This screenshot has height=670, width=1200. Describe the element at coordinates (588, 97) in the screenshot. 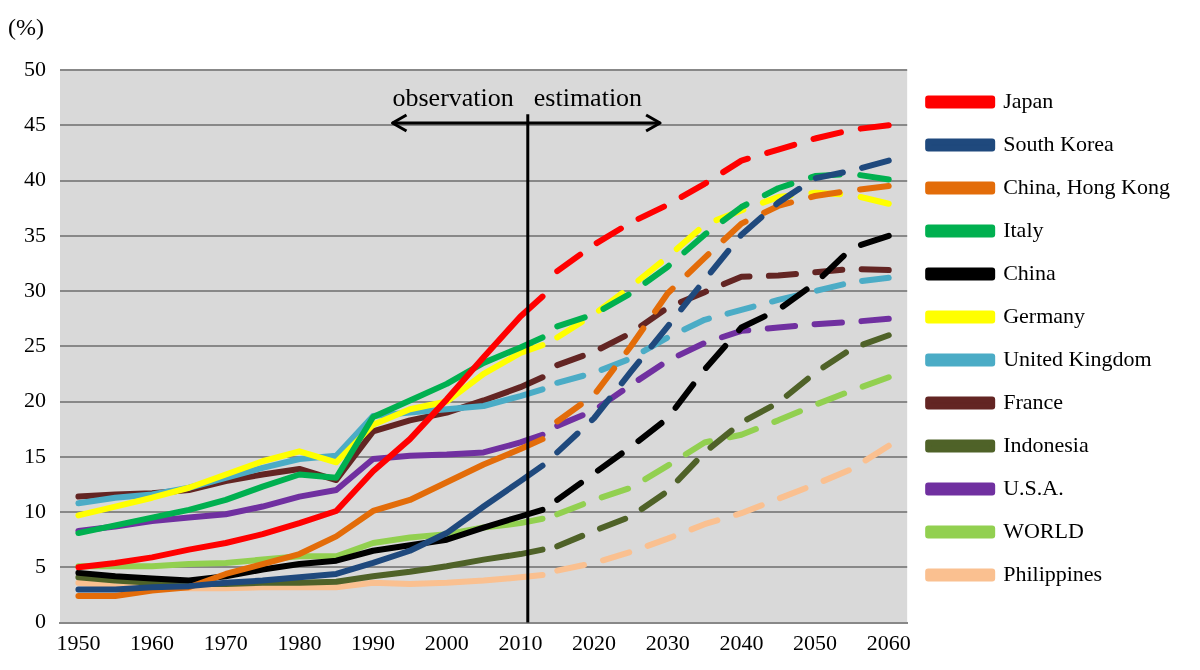

I see `annotation: estimation` at that location.